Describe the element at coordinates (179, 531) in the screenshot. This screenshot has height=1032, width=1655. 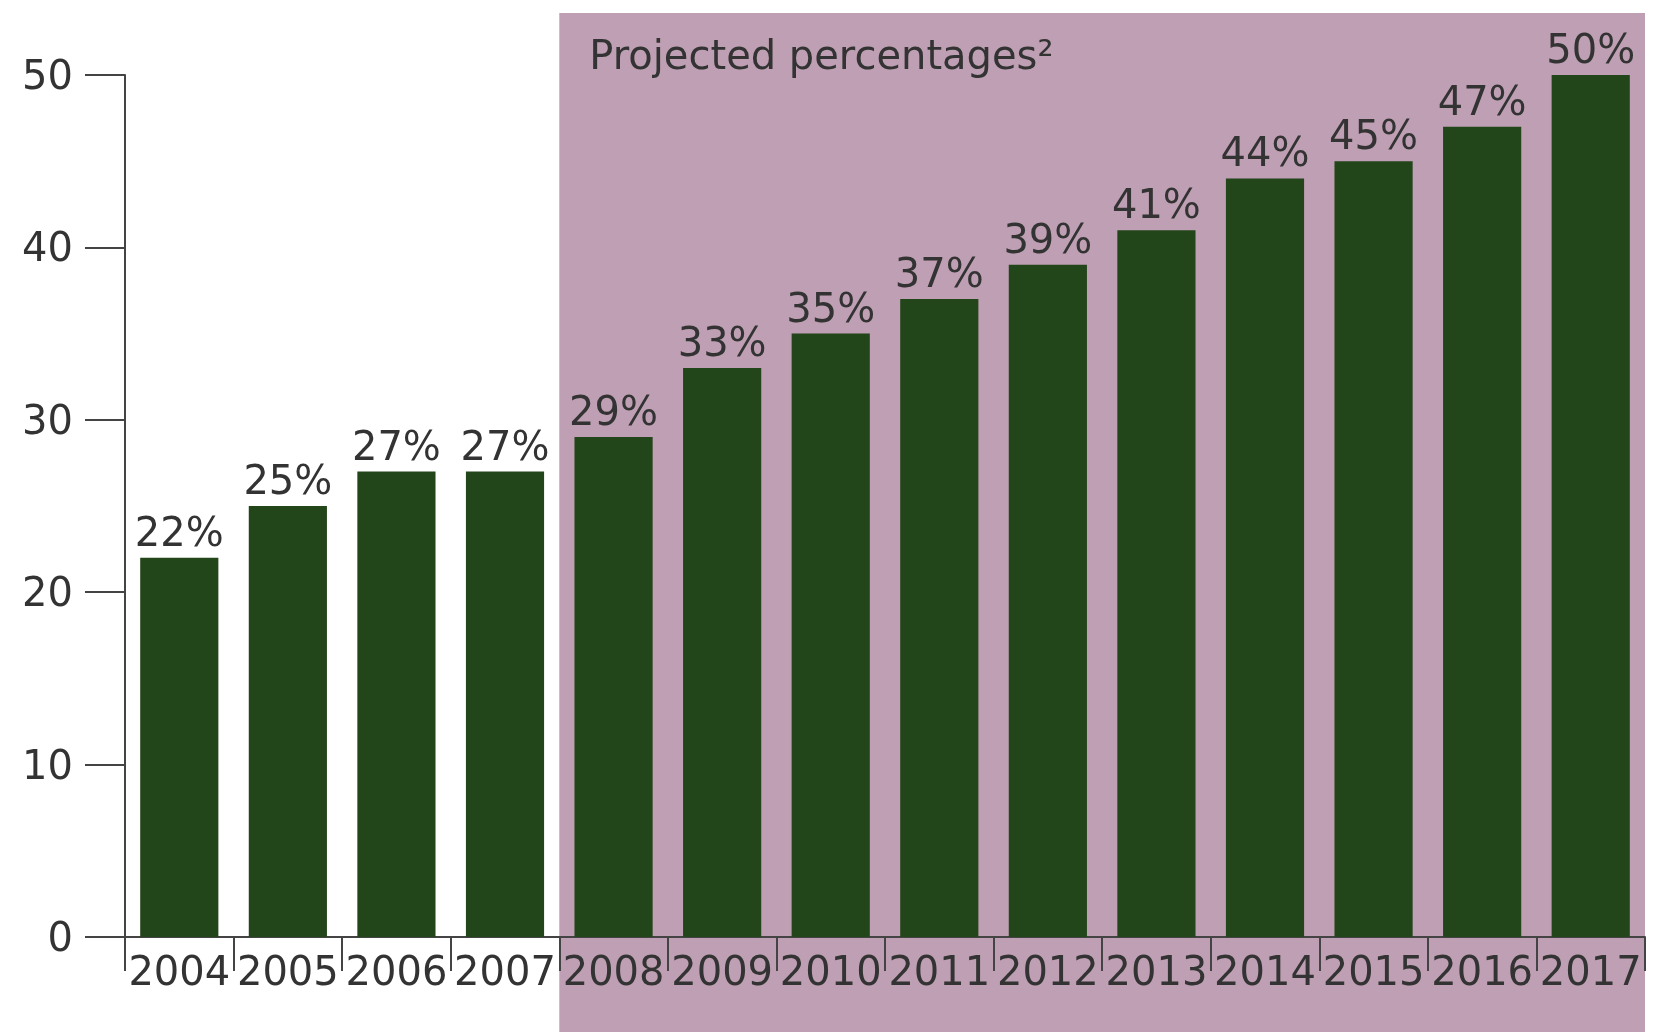
I see `data-label: 22%` at that location.